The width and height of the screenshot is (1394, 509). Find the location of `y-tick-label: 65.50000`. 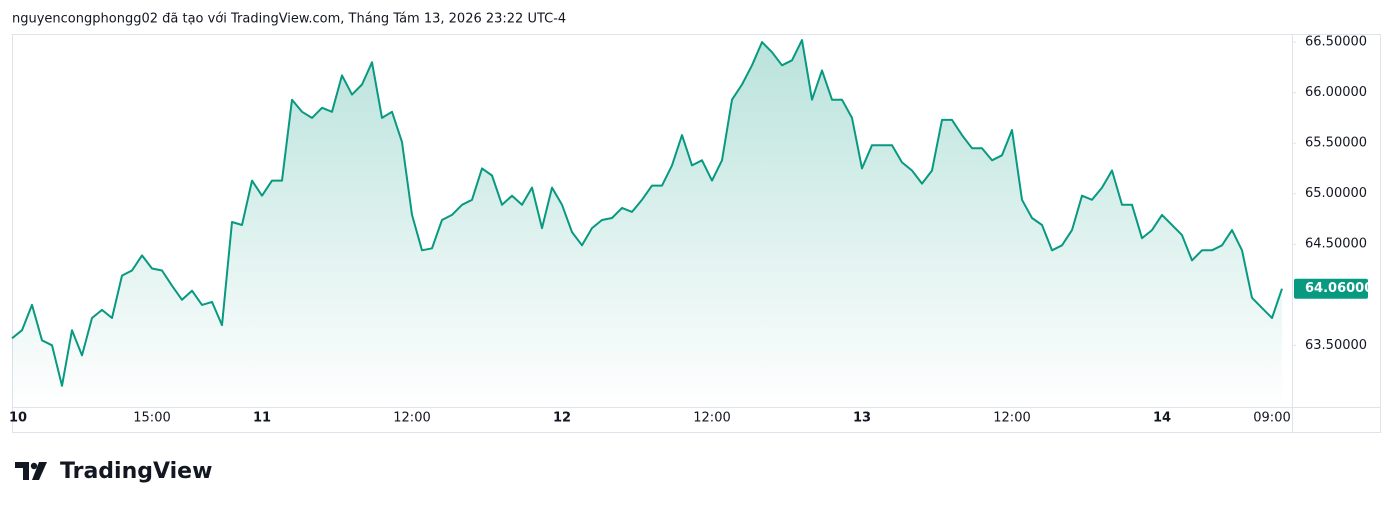

y-tick-label: 65.50000 is located at coordinates (1336, 143).